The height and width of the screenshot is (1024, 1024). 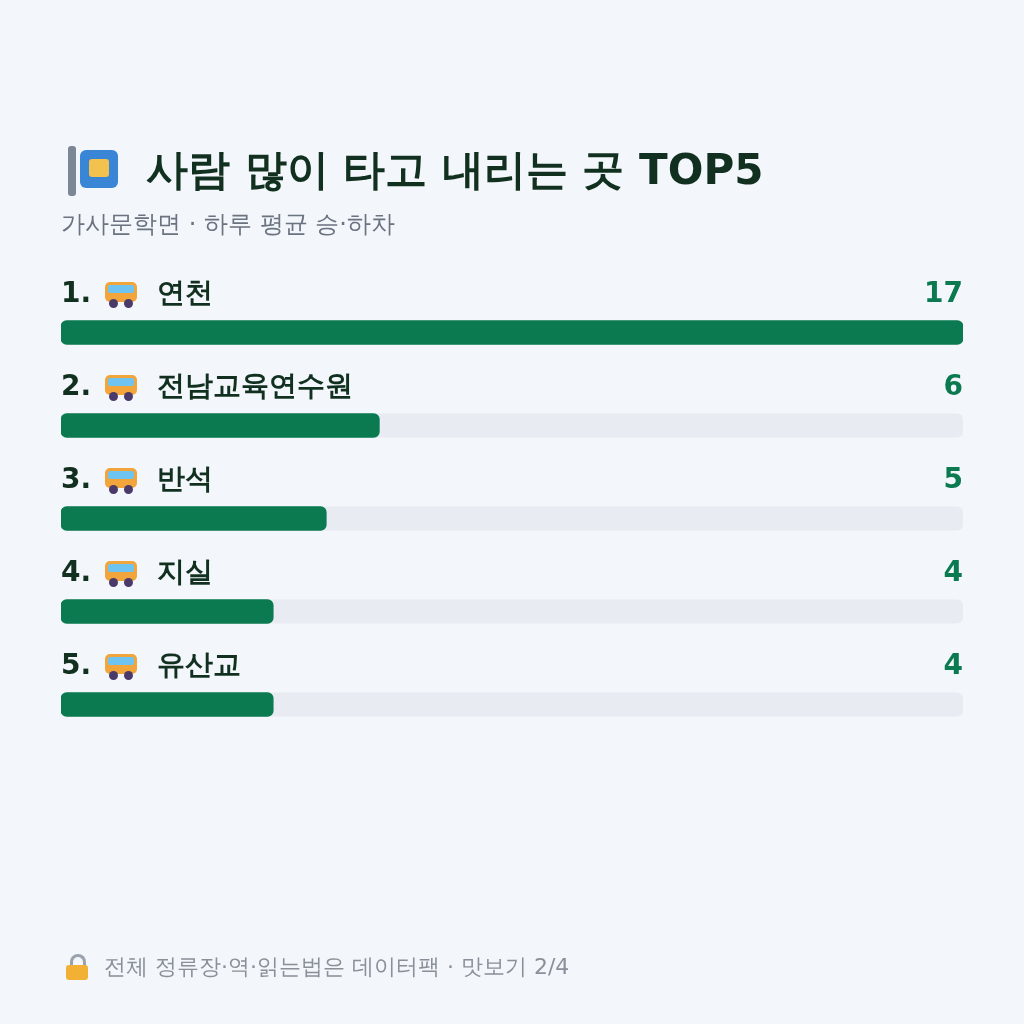 I want to click on category-label: 4. 지실, so click(x=137, y=571).